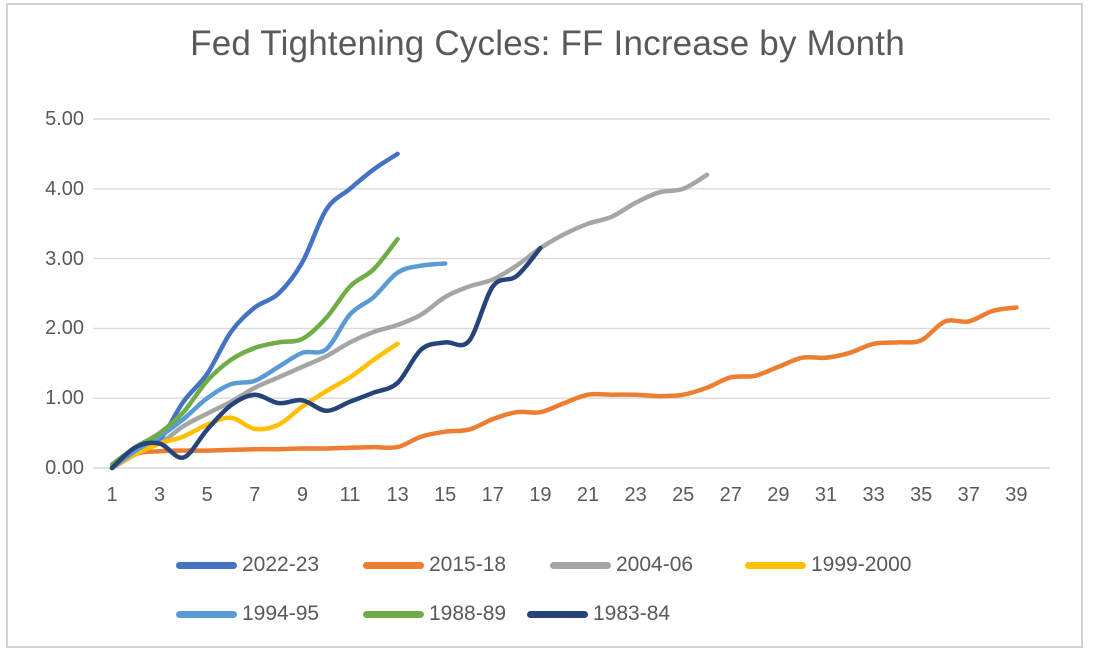 Image resolution: width=1095 pixels, height=658 pixels. I want to click on x-axis-tick-label-37: 37, so click(968, 495).